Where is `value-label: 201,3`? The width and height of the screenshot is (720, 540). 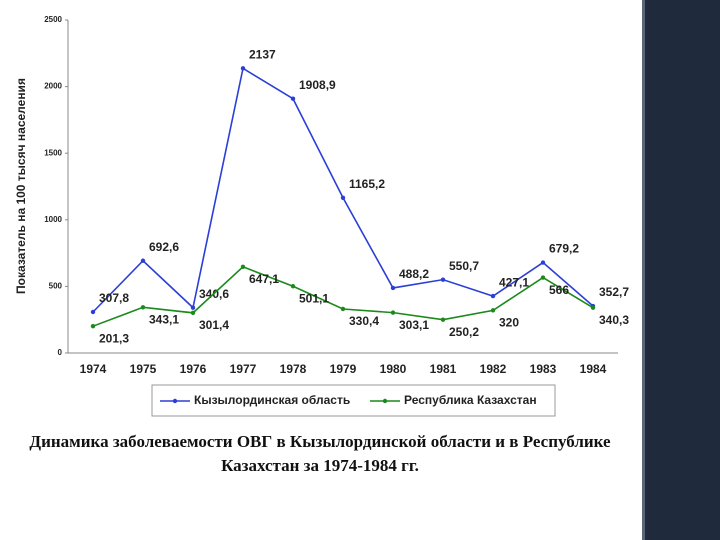 value-label: 201,3 is located at coordinates (114, 338).